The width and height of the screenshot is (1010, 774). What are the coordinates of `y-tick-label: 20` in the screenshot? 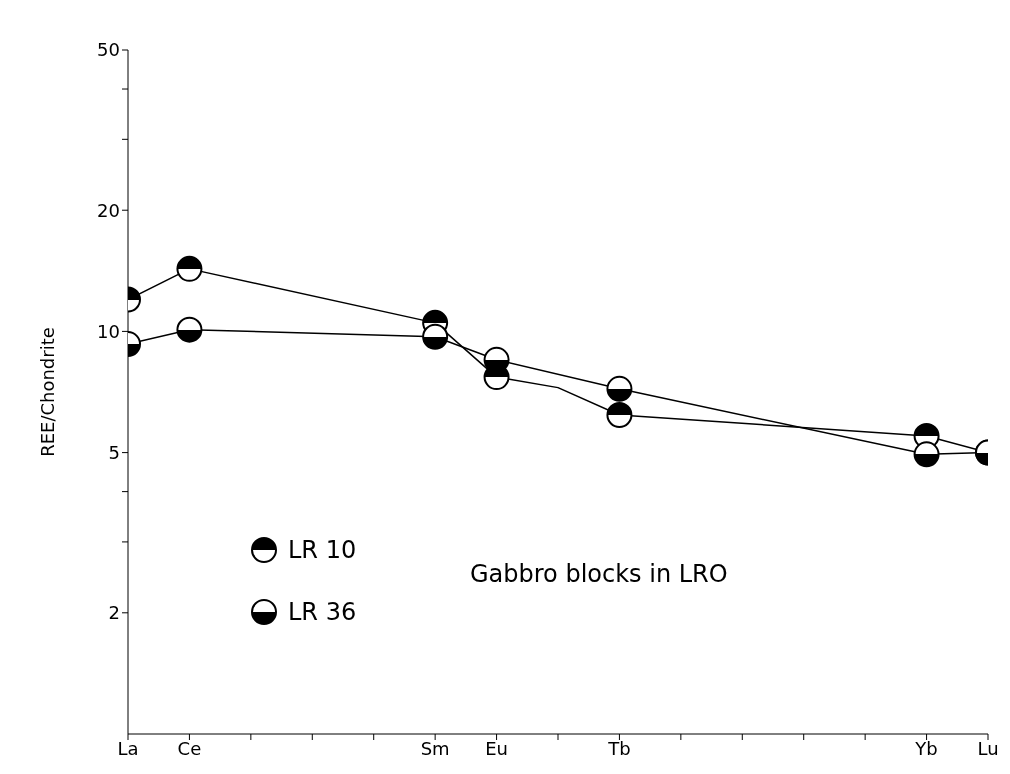 It's located at (108, 210).